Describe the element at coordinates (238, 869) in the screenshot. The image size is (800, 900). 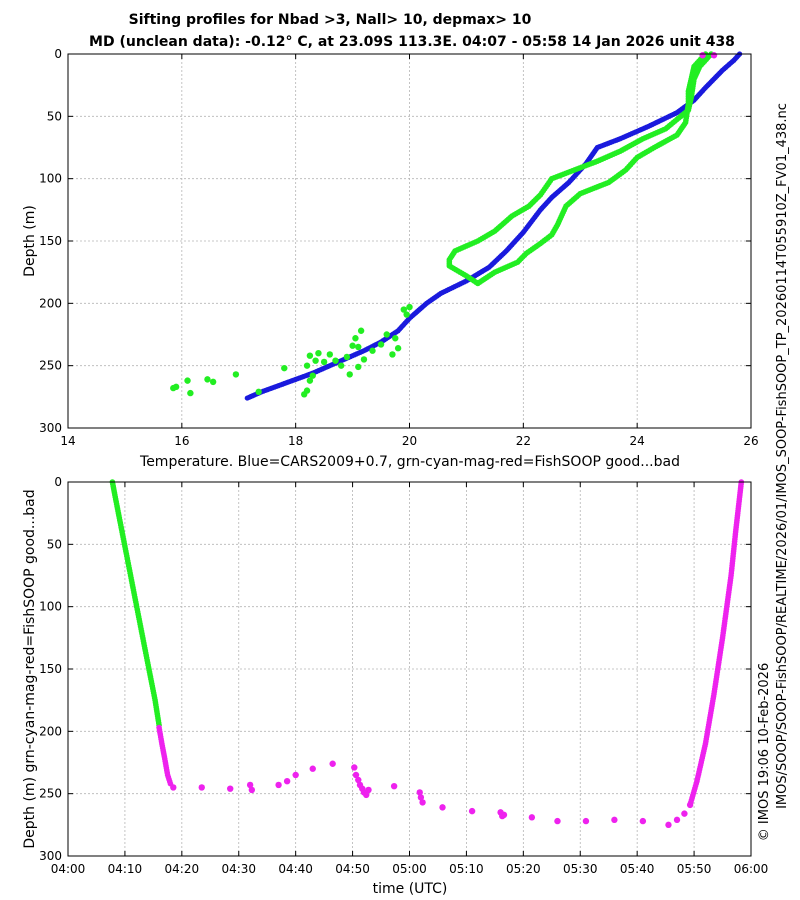
I see `x-tick-label: 04:30` at that location.